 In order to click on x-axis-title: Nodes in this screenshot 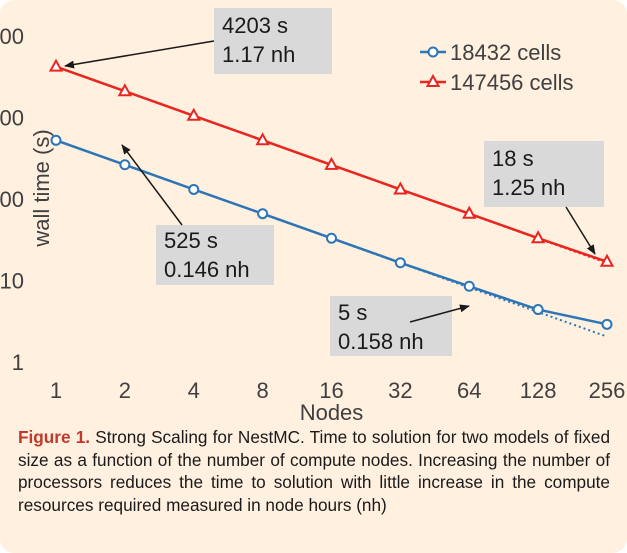, I will do `click(332, 412)`.